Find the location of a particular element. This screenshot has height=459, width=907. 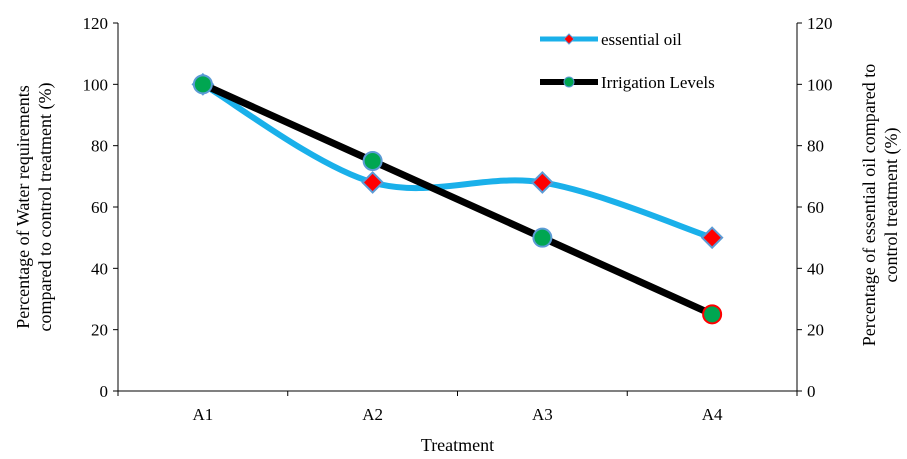

y-tick-label-left: 120 is located at coordinates (96, 23).